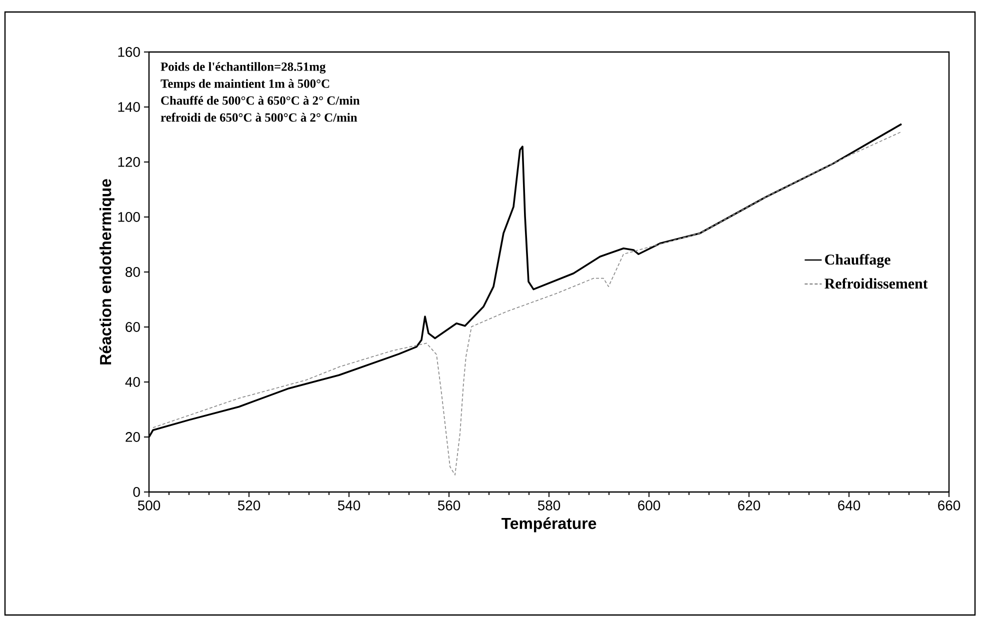 This screenshot has height=618, width=997. I want to click on x-tick-label: 500, so click(149, 505).